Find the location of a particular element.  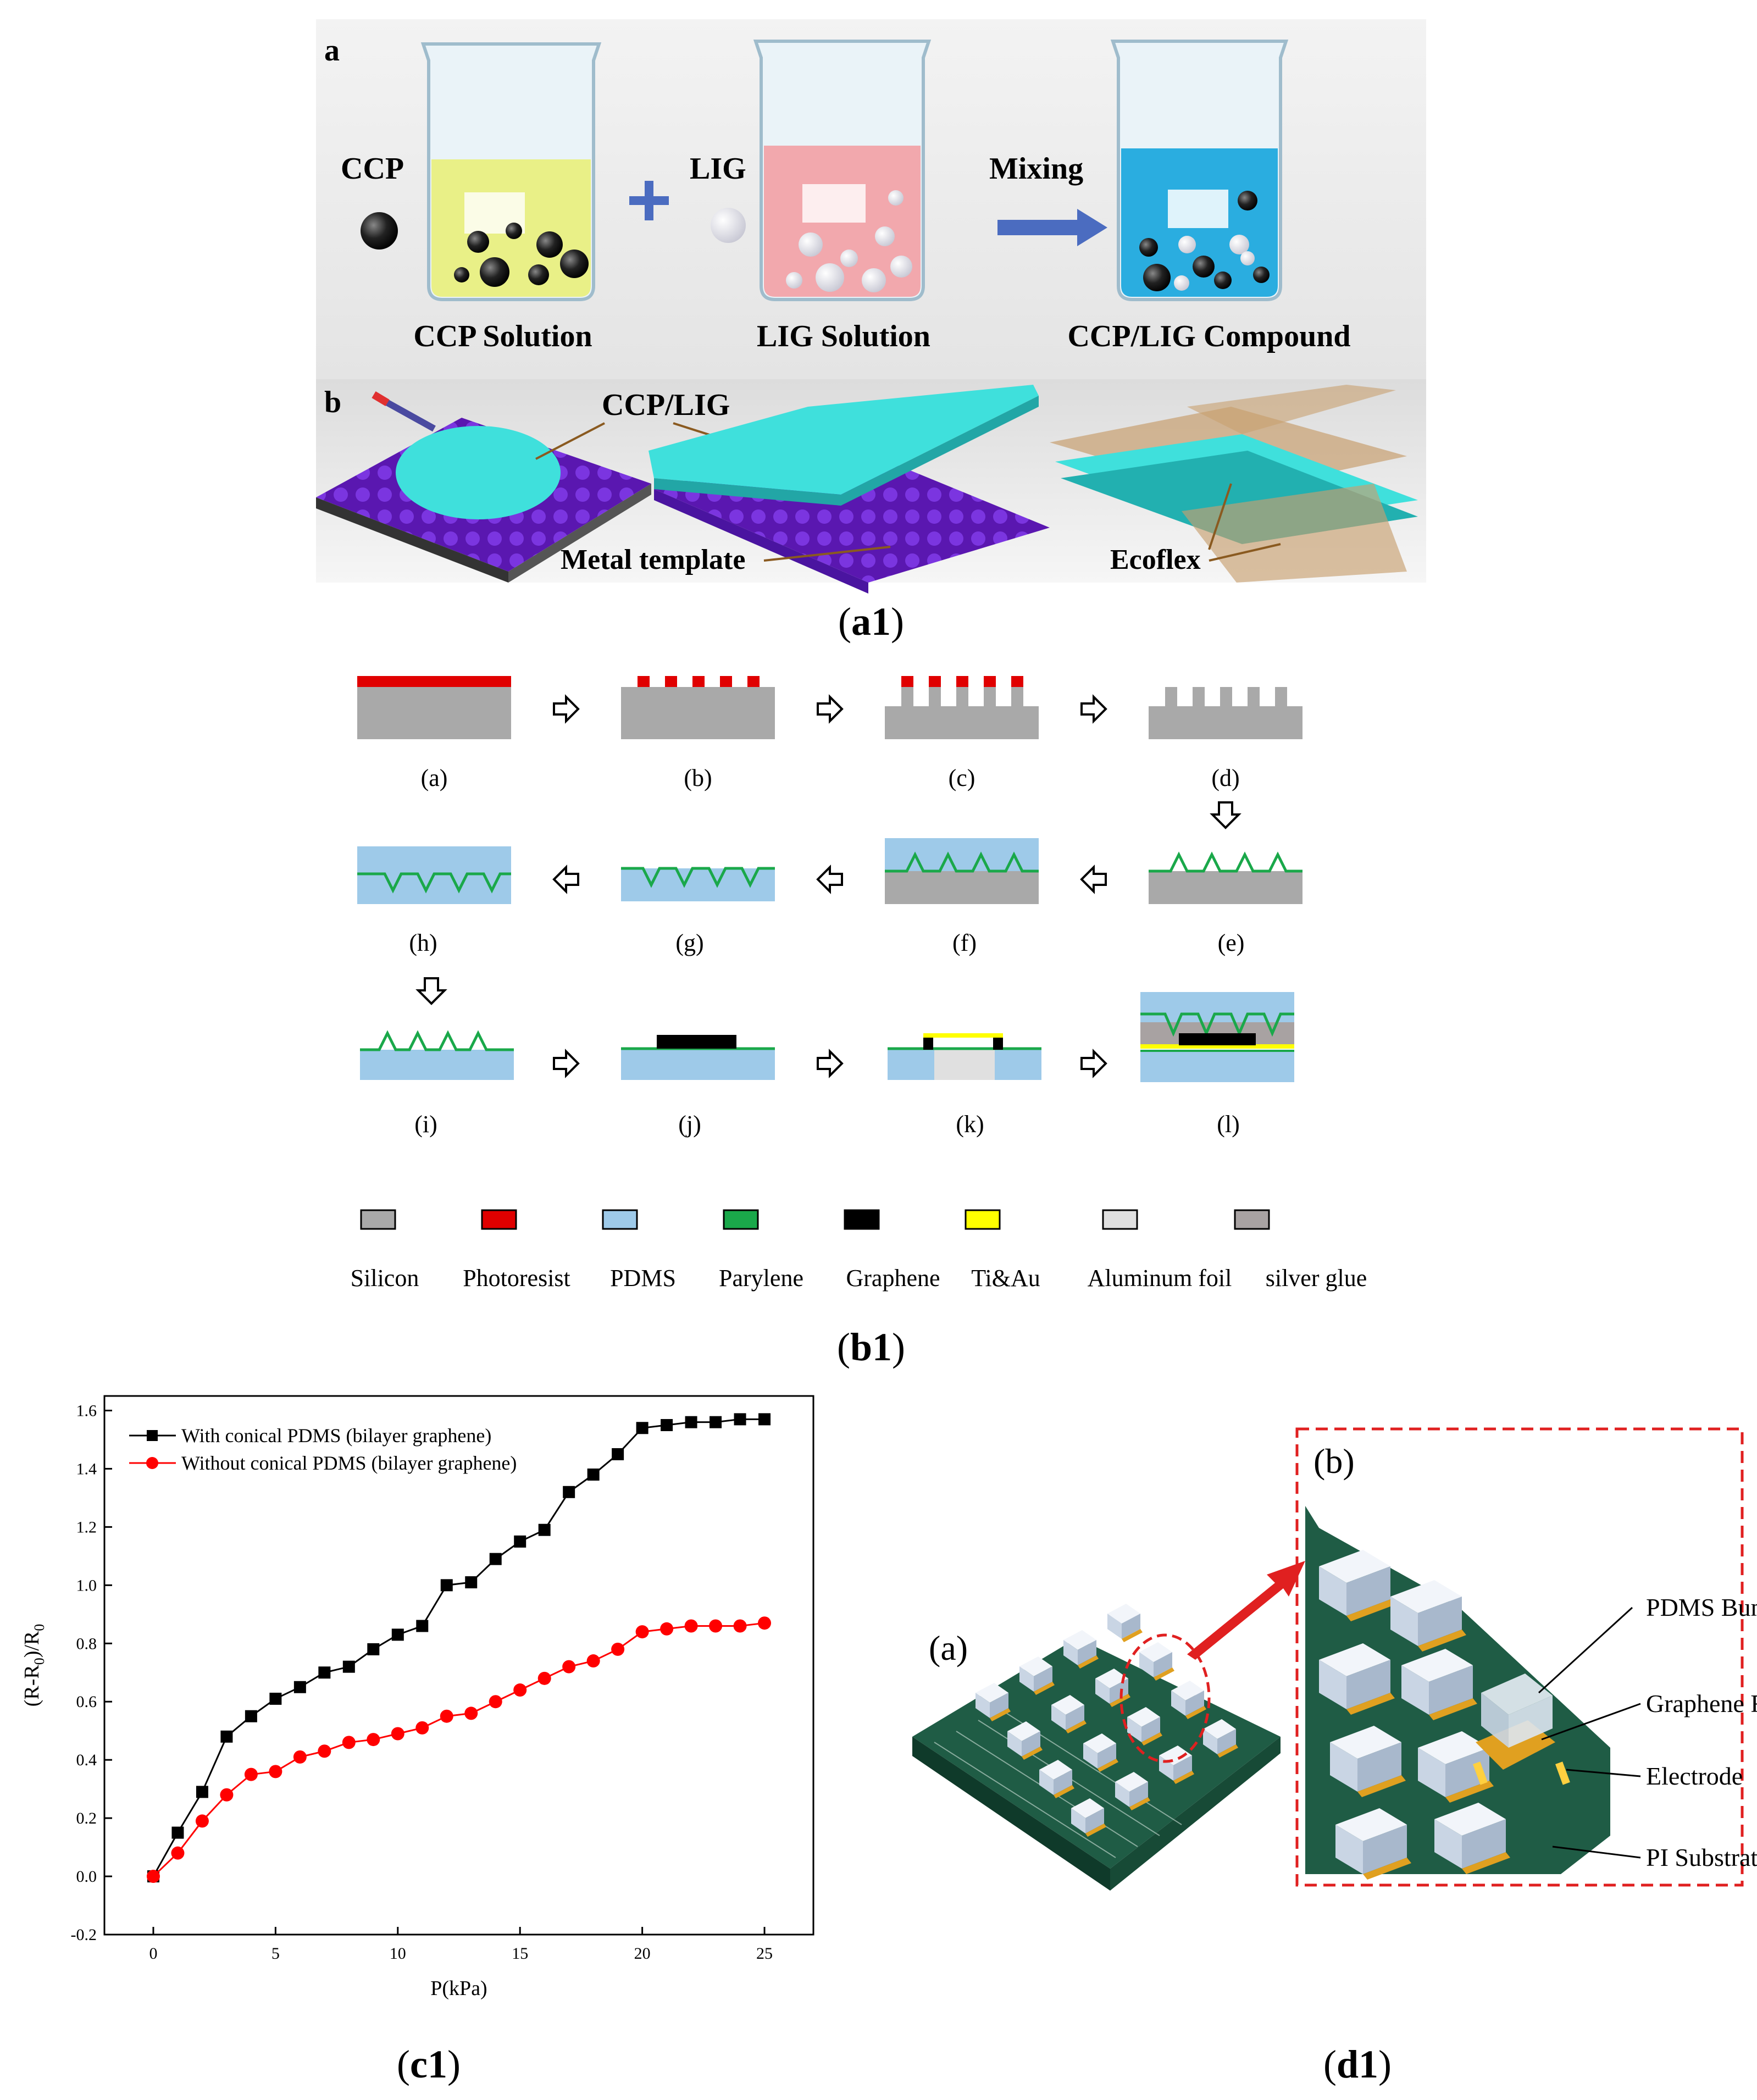

y-axis-label-text: (R-R0)/R0 is located at coordinates (33, 1665).